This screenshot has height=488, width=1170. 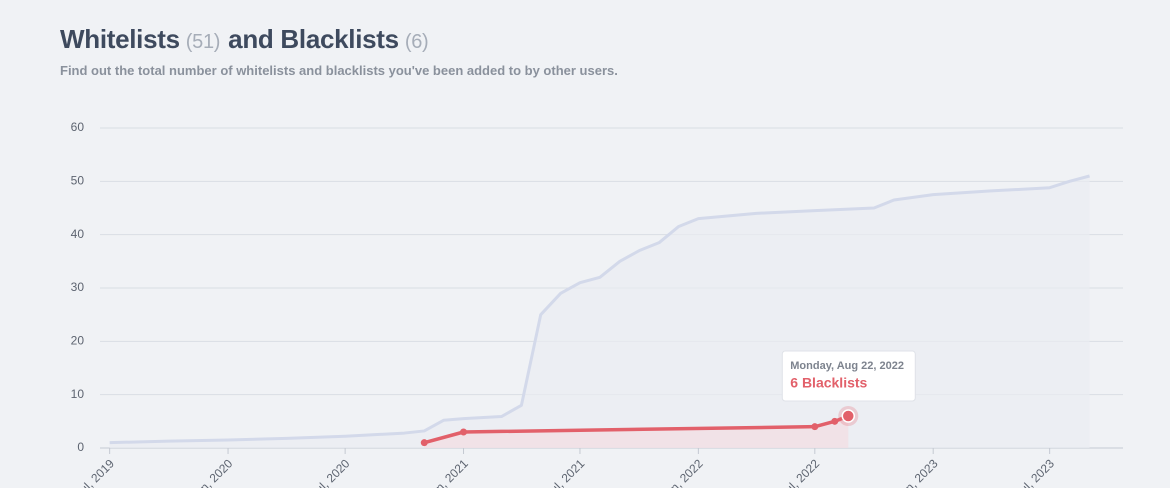 I want to click on title-blacklists: and Blacklists, so click(x=313, y=39).